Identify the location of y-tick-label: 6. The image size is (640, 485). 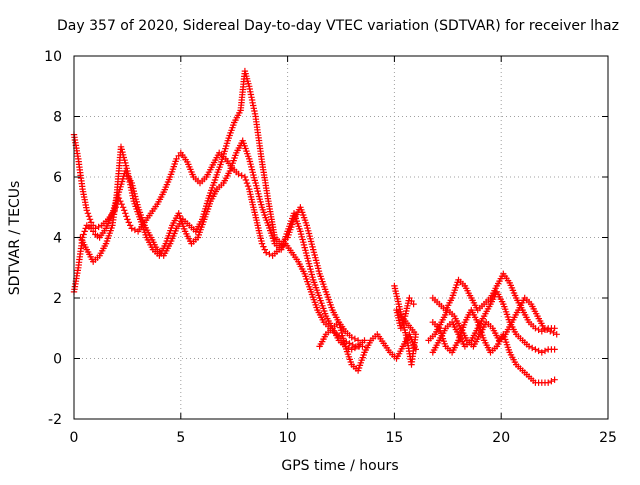
(57, 178).